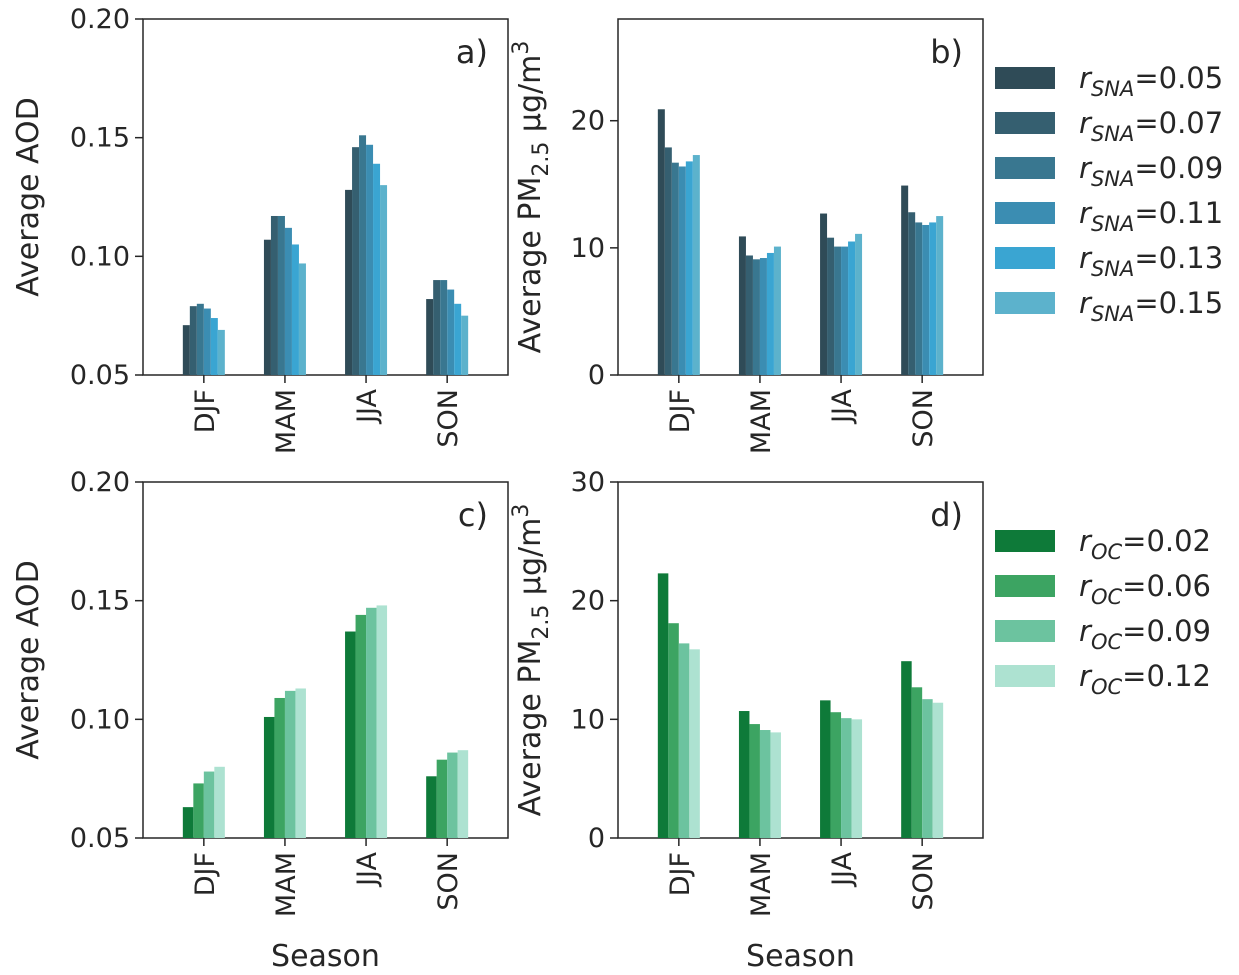  What do you see at coordinates (473, 515) in the screenshot?
I see `panel-label: c)` at bounding box center [473, 515].